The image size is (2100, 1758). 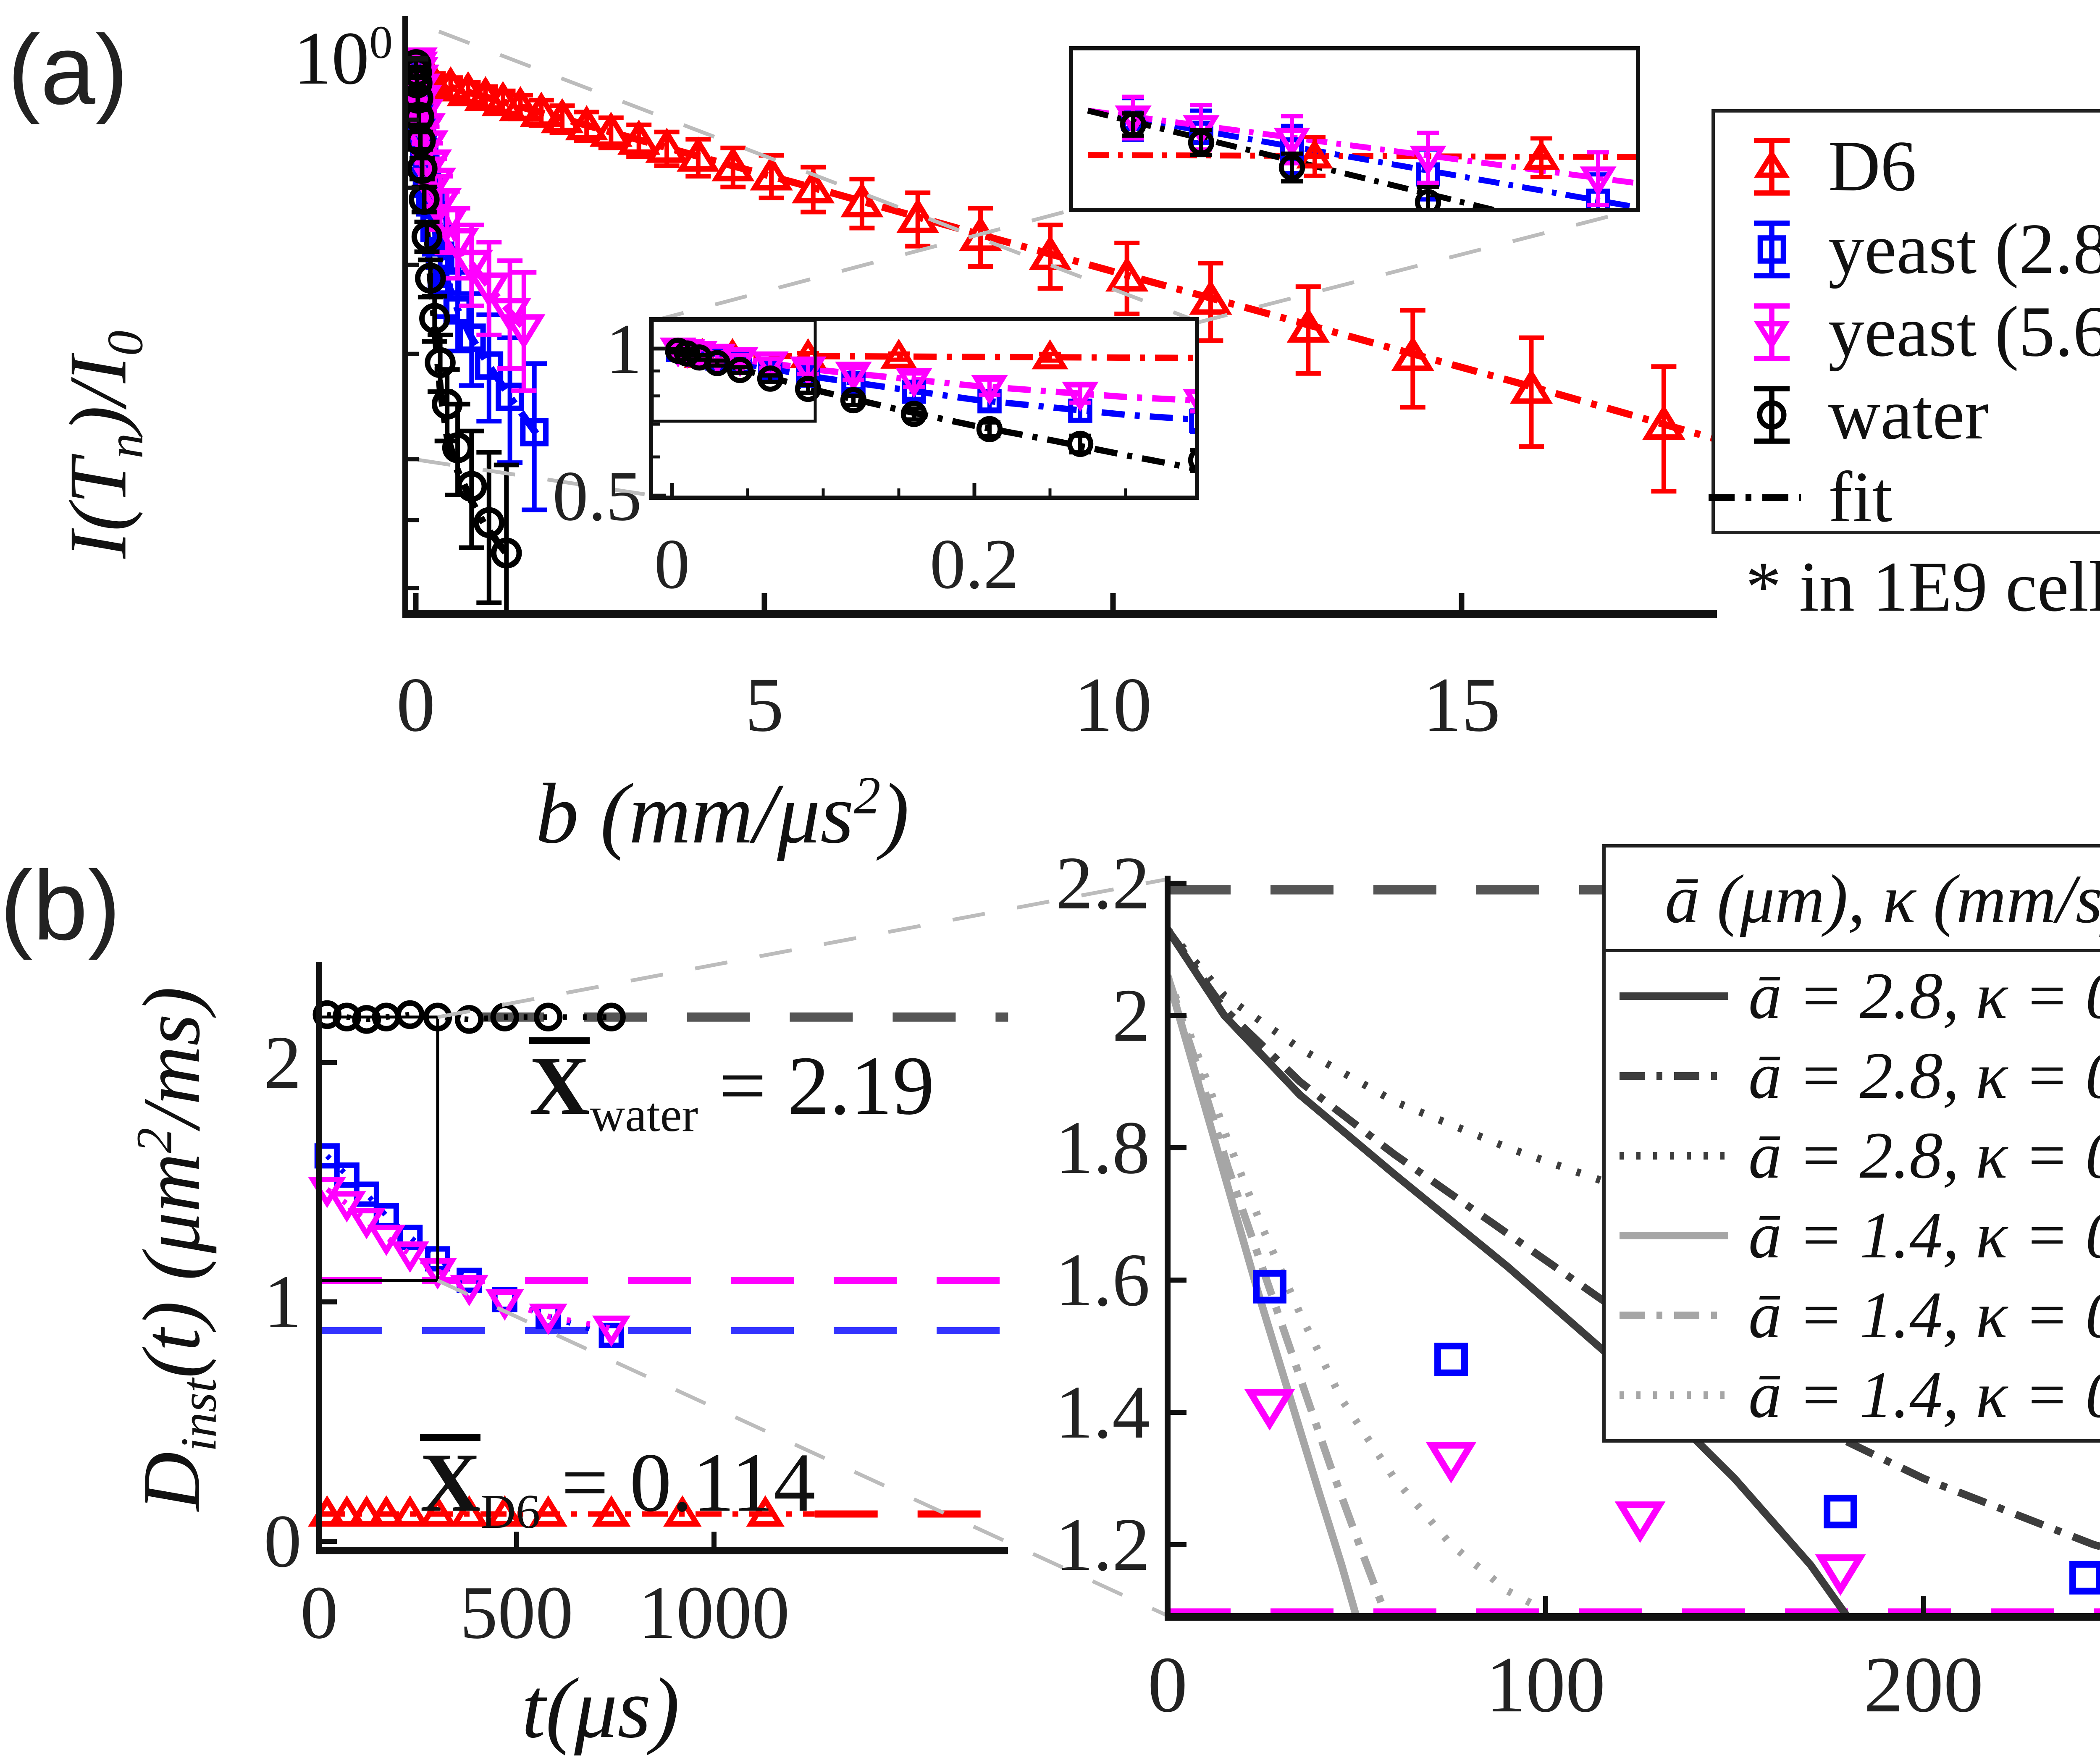 What do you see at coordinates (974, 564) in the screenshot?
I see `svg-text: 0.2` at bounding box center [974, 564].